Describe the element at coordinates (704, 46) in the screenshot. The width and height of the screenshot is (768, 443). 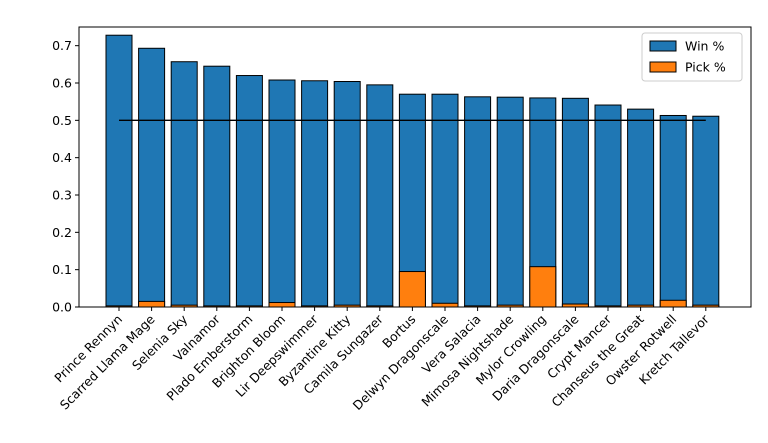
I see `legend-label-win: Win %` at that location.